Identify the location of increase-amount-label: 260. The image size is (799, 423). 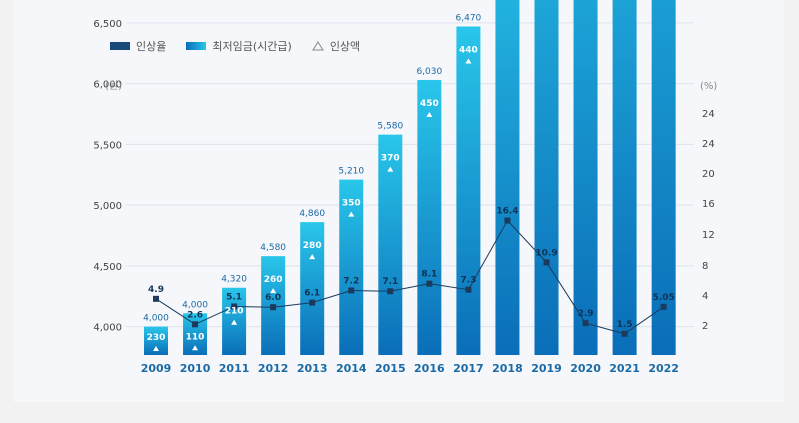
(273, 280).